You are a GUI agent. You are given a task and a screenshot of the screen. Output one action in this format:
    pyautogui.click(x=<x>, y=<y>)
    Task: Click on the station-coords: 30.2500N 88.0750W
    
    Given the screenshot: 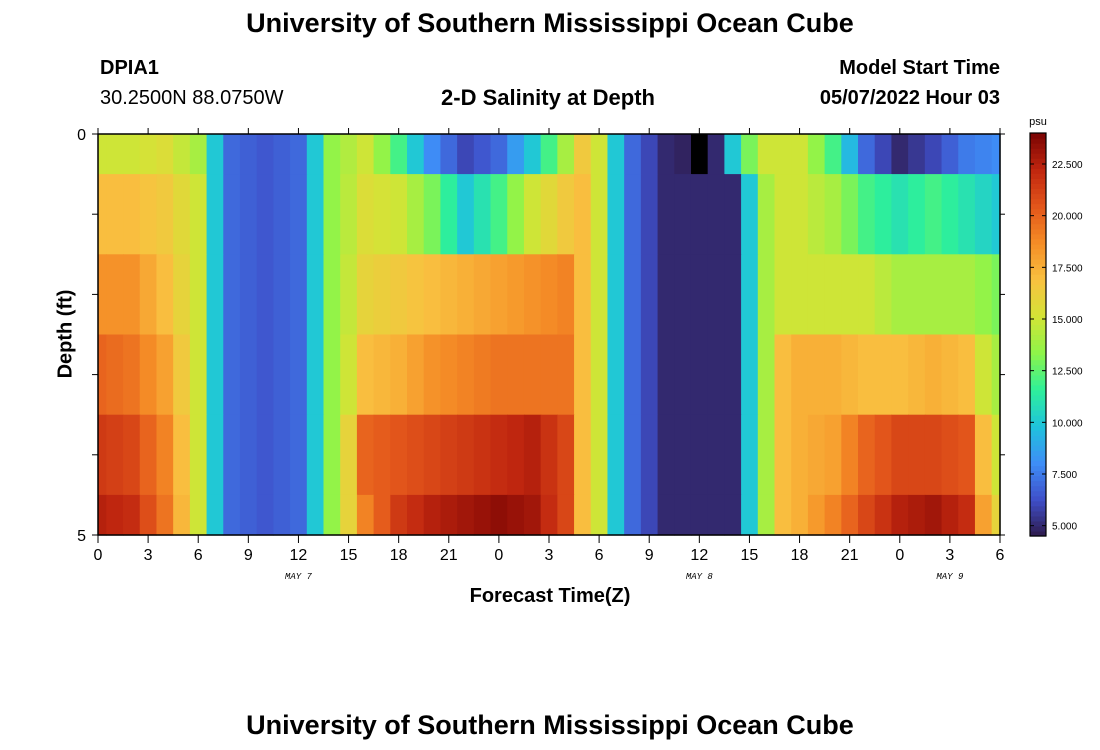 What is the action you would take?
    pyautogui.click(x=192, y=98)
    